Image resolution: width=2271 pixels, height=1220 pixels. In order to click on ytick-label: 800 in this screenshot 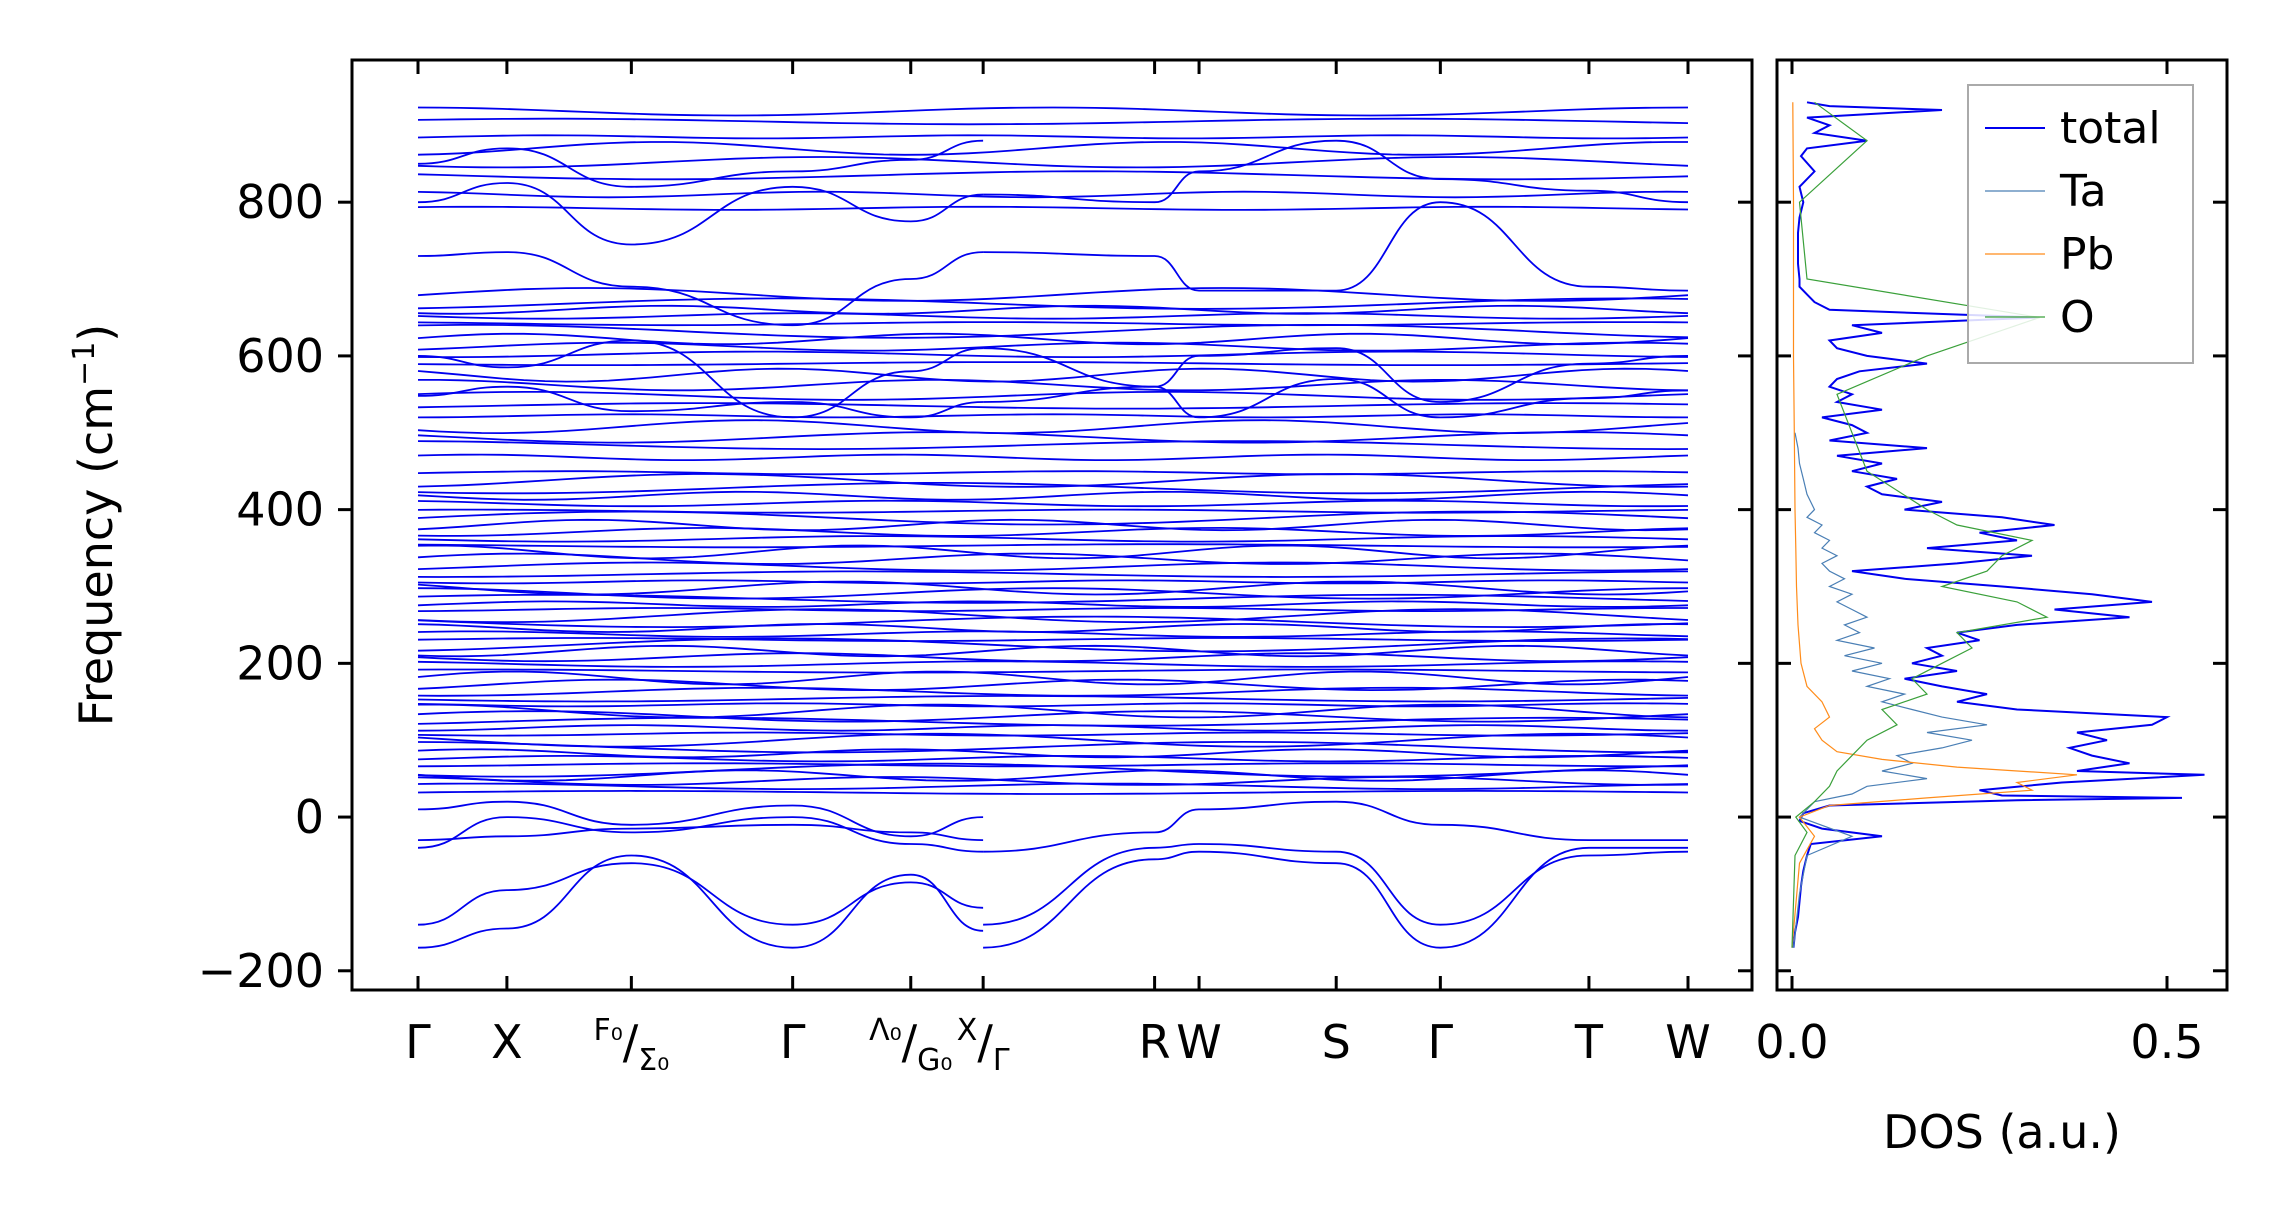, I will do `click(280, 202)`.